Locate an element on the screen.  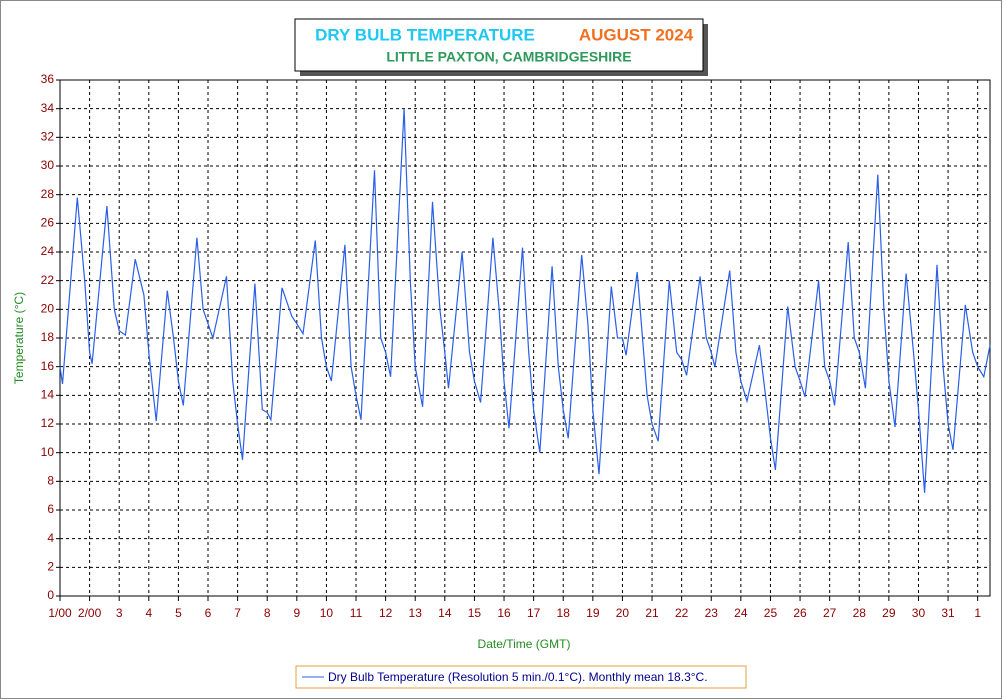
x-tick-label: 1 is located at coordinates (977, 613).